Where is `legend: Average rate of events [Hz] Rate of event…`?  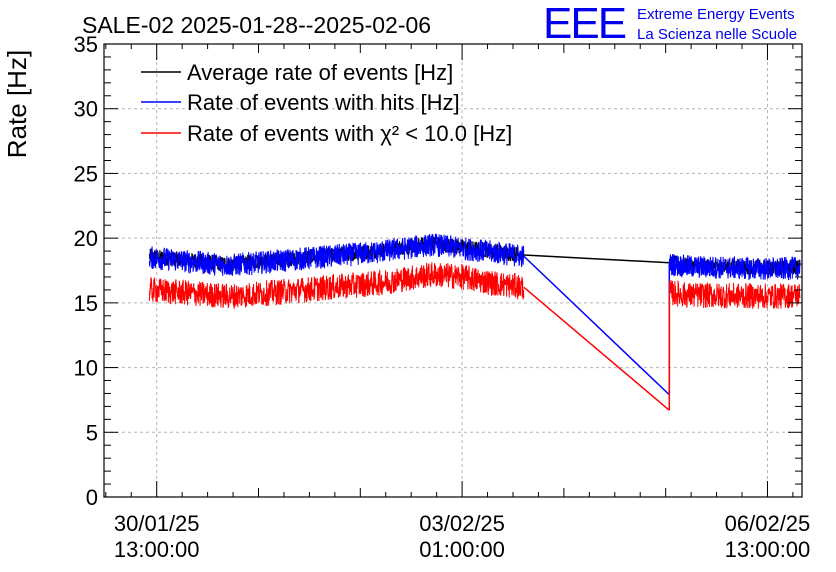 legend: Average rate of events [Hz] Rate of event… is located at coordinates (326, 103).